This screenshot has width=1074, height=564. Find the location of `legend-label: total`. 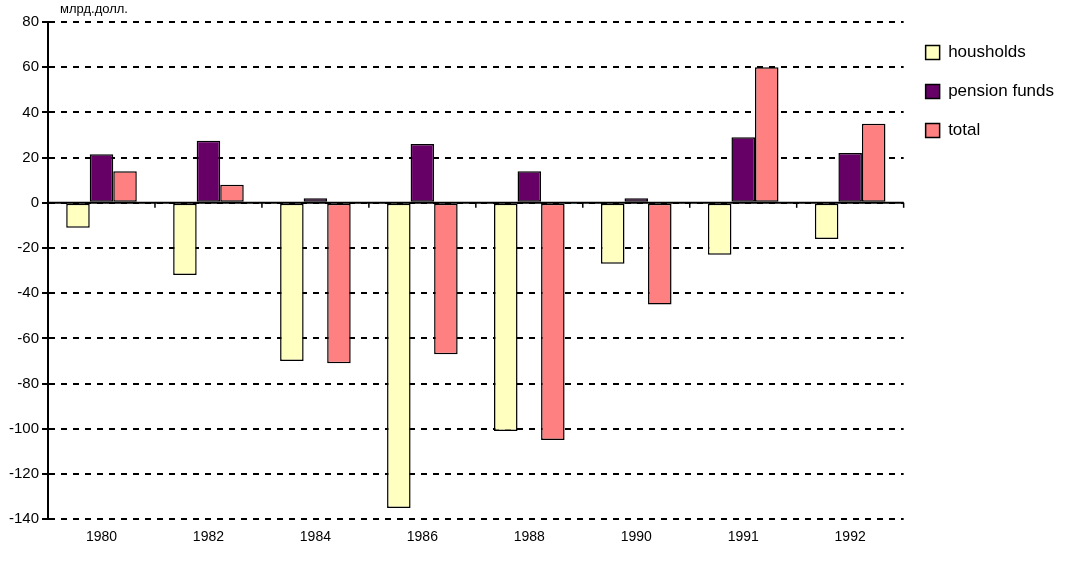

legend-label: total is located at coordinates (964, 130).